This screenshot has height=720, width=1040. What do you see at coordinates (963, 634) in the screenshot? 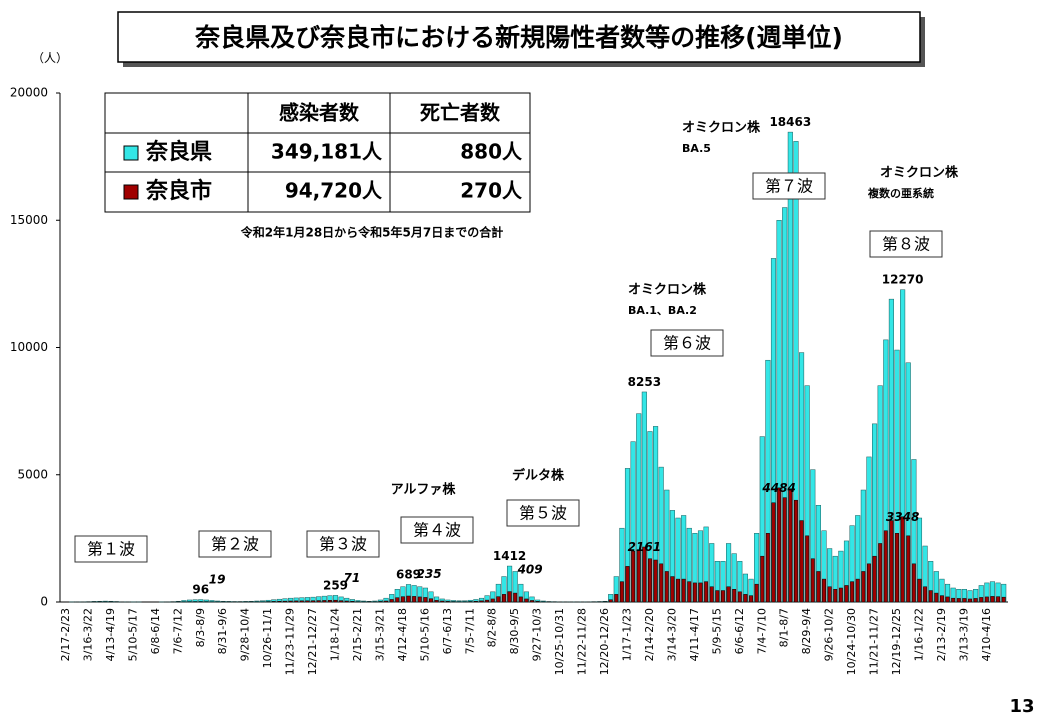
I see `x-tick-label: 3/13-3/19` at bounding box center [963, 634].